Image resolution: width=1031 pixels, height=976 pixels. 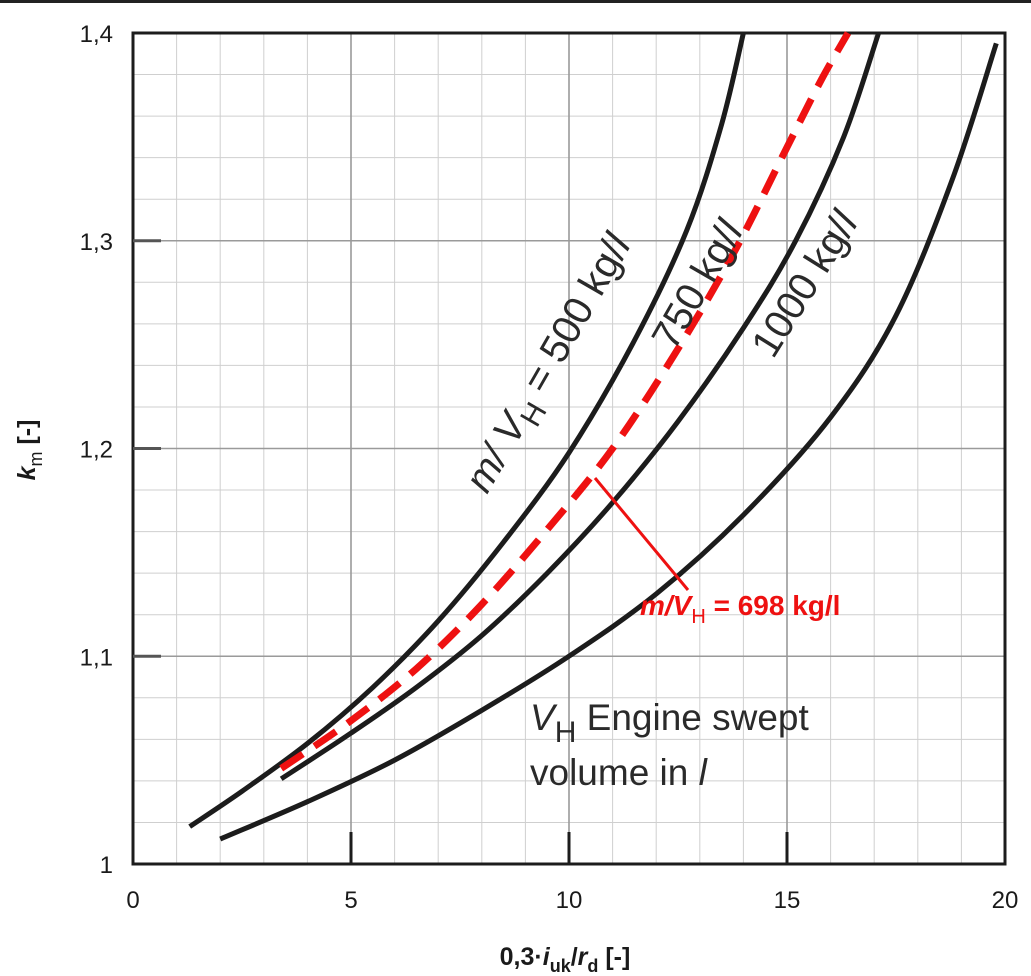 I want to click on x-tick-label: 0, so click(x=132, y=900).